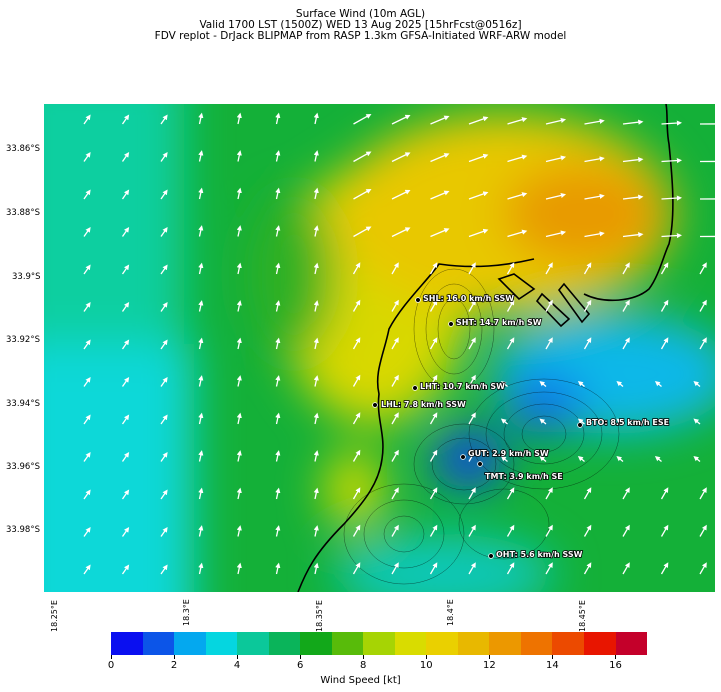  What do you see at coordinates (627, 422) in the screenshot?
I see `station-label: BTO: 8.5 km/h ESE` at bounding box center [627, 422].